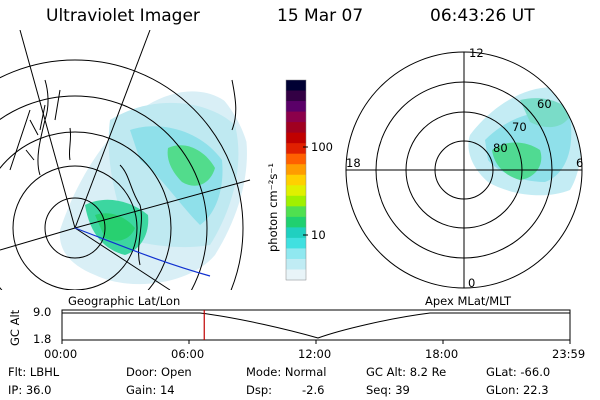 The width and height of the screenshot is (600, 400). I want to click on time-label: 06:43:26 UT, so click(482, 16).